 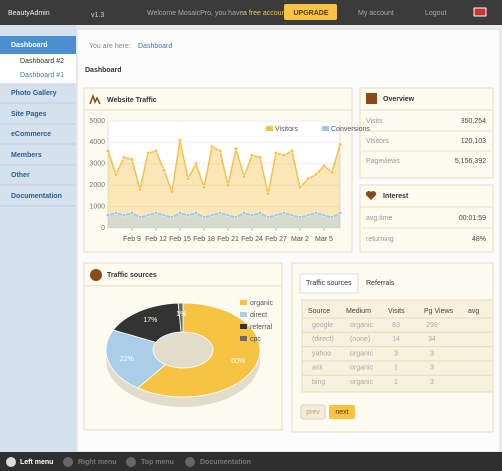 What do you see at coordinates (261, 327) in the screenshot?
I see `legend-label: referral` at bounding box center [261, 327].